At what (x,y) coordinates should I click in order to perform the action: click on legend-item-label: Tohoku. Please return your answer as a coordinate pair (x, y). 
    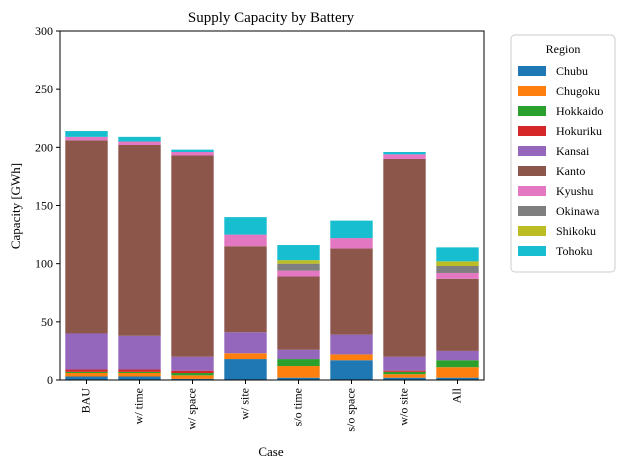
    Looking at the image, I should click on (574, 251).